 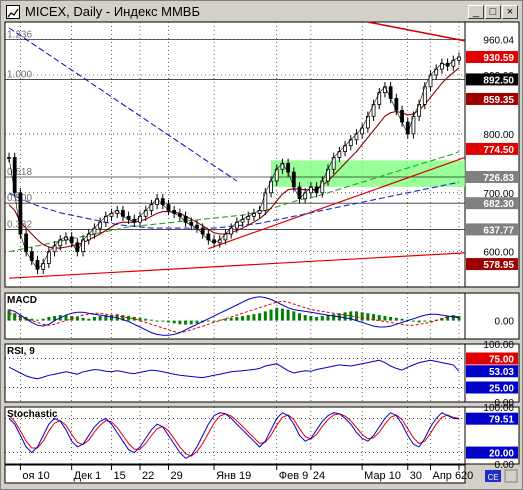 What do you see at coordinates (498, 345) in the screenshot?
I see `rsi-tick-label: 100.00` at bounding box center [498, 345].